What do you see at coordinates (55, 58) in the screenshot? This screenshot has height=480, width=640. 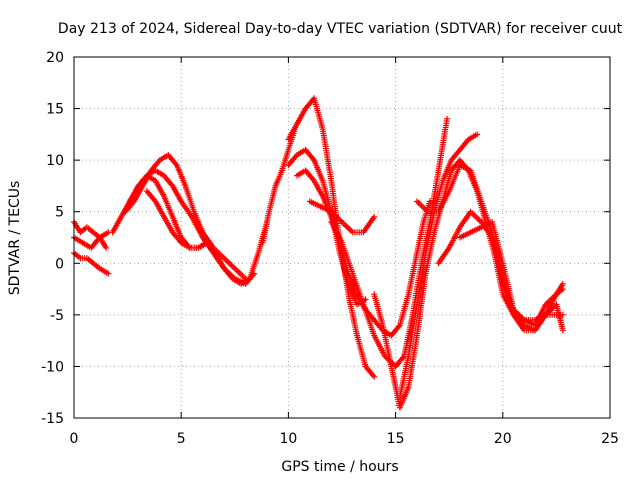 I see `y-tick-label: 20` at bounding box center [55, 58].